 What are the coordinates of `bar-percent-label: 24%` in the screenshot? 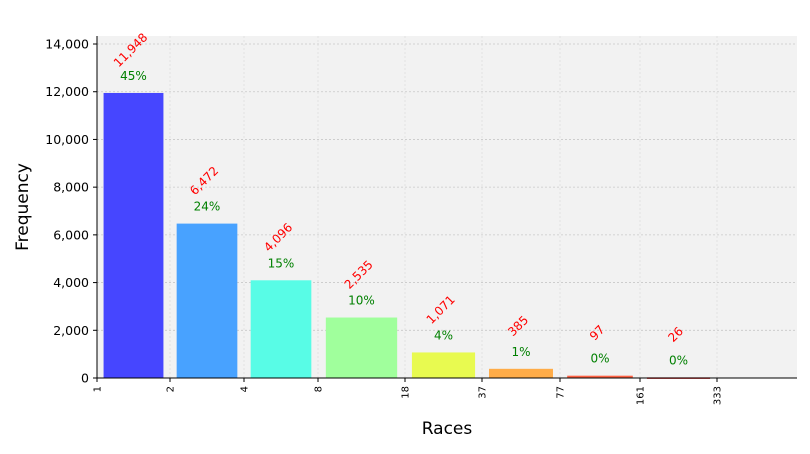 It's located at (207, 207).